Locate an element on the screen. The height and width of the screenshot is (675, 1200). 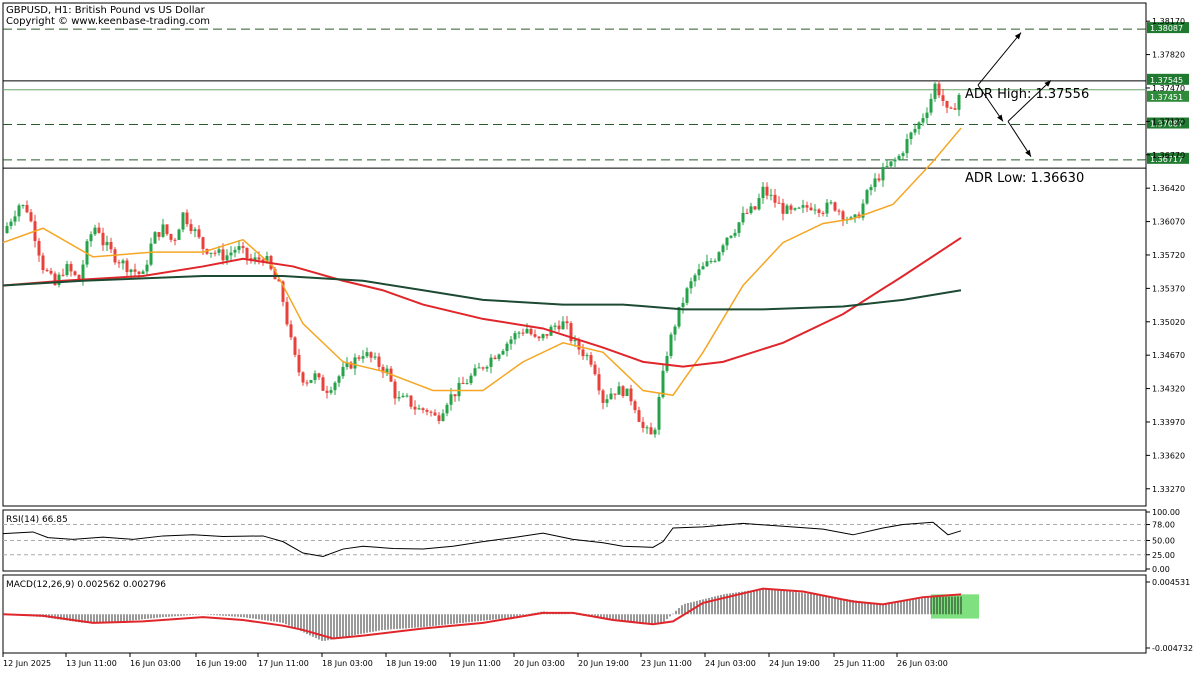
x-tick-label: 24 Jun 19:00 is located at coordinates (794, 663).